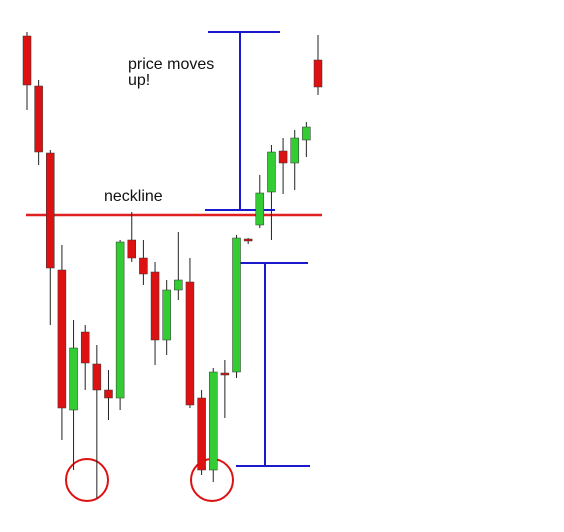  Describe the element at coordinates (149, 480) in the screenshot. I see `bottom-circles` at that location.